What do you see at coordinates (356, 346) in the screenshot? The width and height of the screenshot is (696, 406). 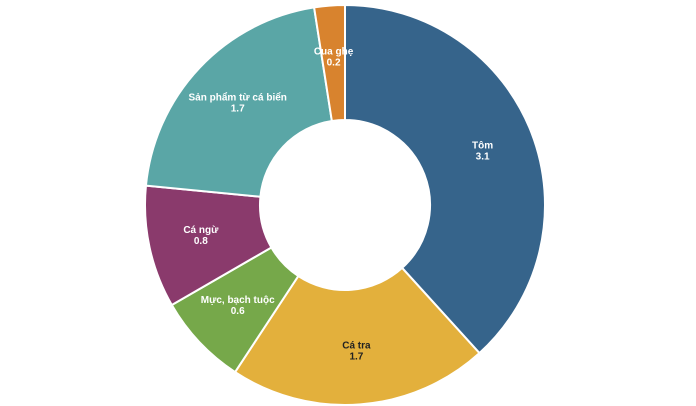 I see `slice-label: Cá tra` at bounding box center [356, 346].